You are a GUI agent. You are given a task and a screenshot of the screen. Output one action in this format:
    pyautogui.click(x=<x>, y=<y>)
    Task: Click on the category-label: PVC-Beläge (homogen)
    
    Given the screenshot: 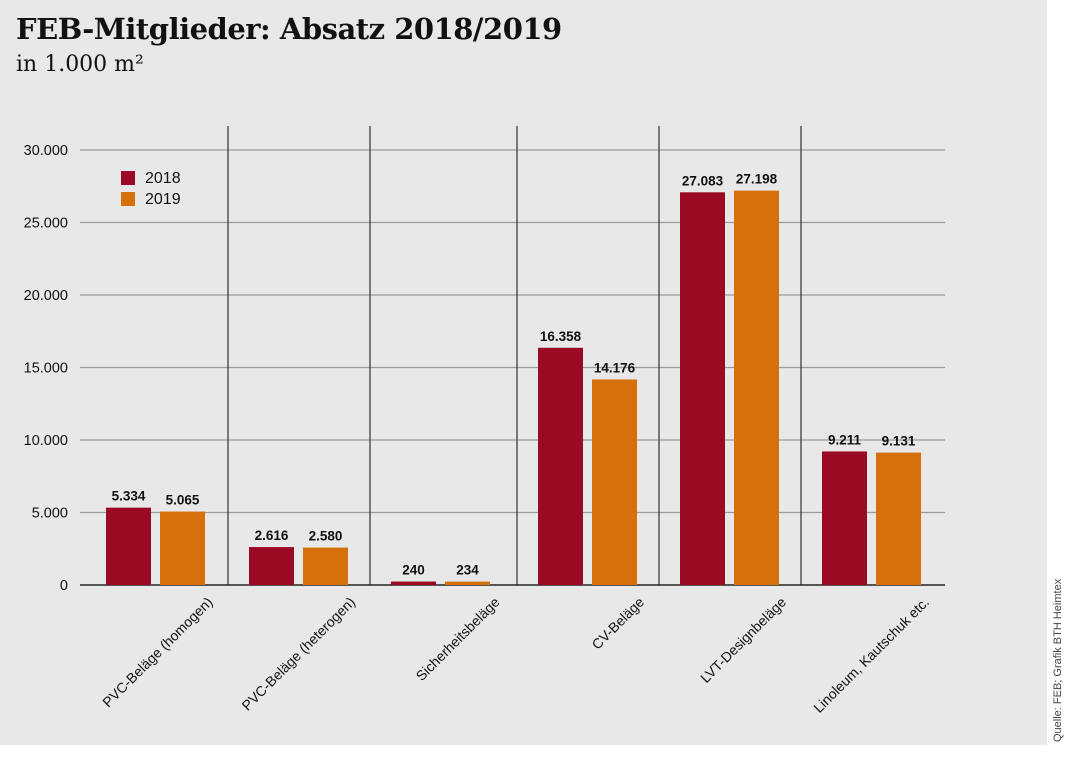 What is the action you would take?
    pyautogui.click(x=157, y=652)
    